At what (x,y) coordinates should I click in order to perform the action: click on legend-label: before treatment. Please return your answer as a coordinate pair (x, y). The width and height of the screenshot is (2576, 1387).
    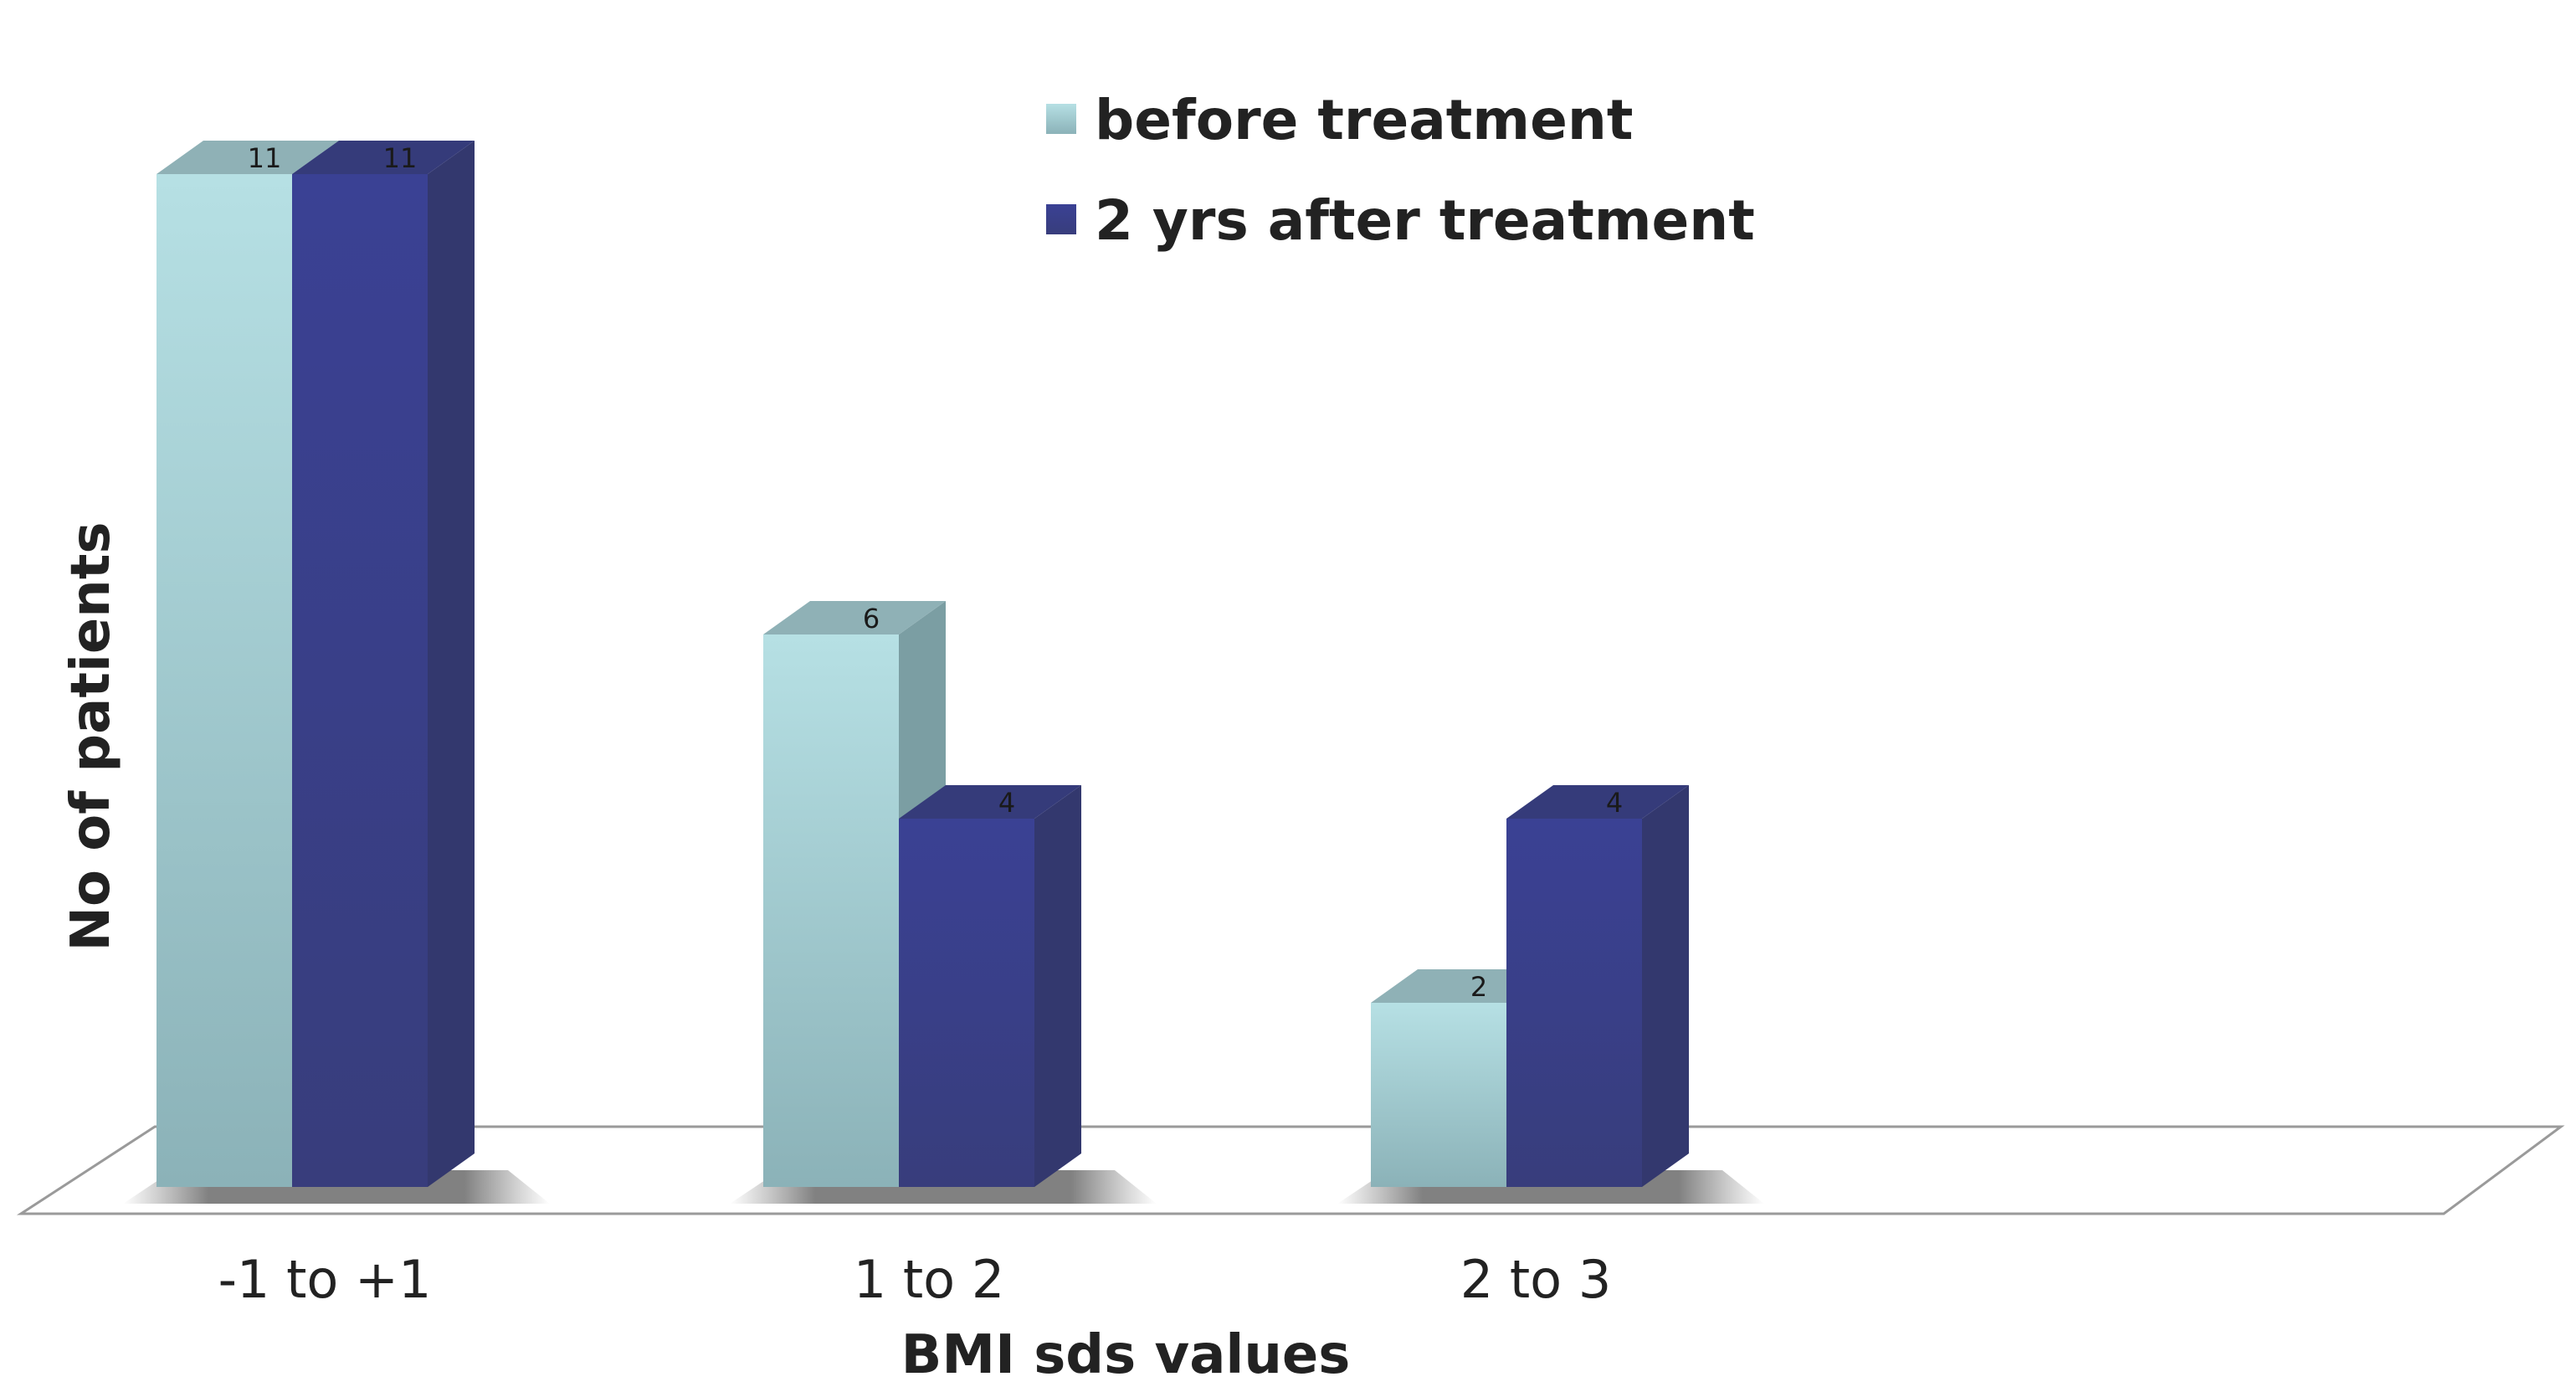
    Looking at the image, I should click on (1364, 120).